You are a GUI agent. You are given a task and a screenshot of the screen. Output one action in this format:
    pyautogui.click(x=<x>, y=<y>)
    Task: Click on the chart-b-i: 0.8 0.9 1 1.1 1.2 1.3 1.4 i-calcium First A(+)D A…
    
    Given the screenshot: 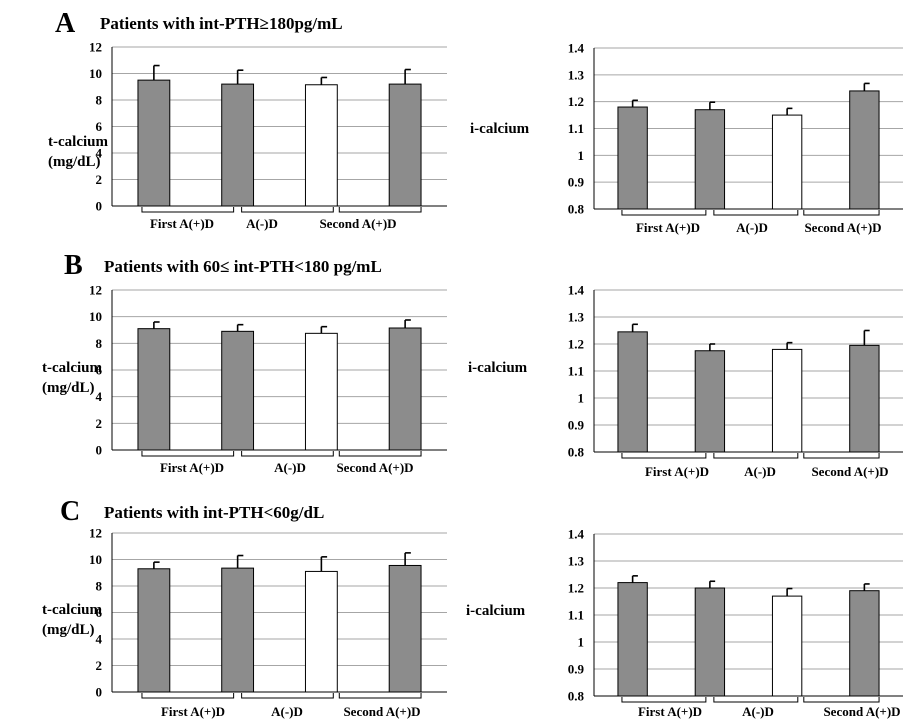 What is the action you would take?
    pyautogui.click(x=685, y=381)
    